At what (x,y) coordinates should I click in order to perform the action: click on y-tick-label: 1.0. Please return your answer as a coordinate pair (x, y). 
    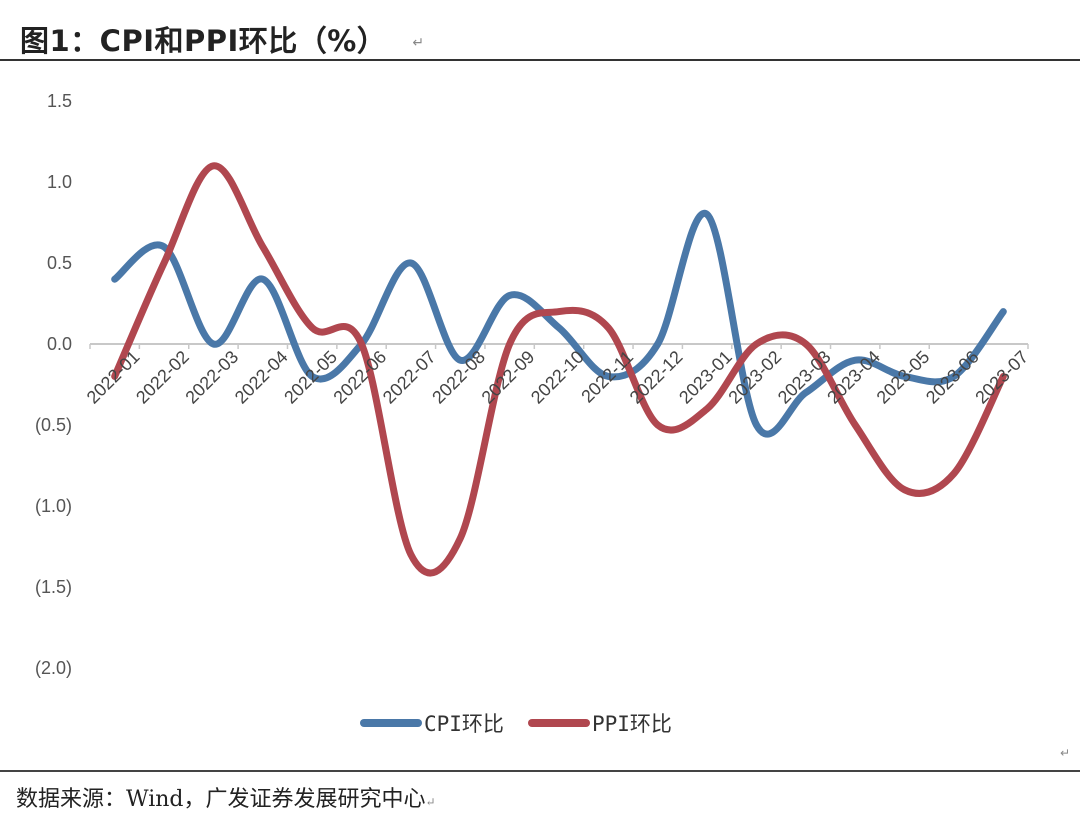
    Looking at the image, I should click on (59, 182).